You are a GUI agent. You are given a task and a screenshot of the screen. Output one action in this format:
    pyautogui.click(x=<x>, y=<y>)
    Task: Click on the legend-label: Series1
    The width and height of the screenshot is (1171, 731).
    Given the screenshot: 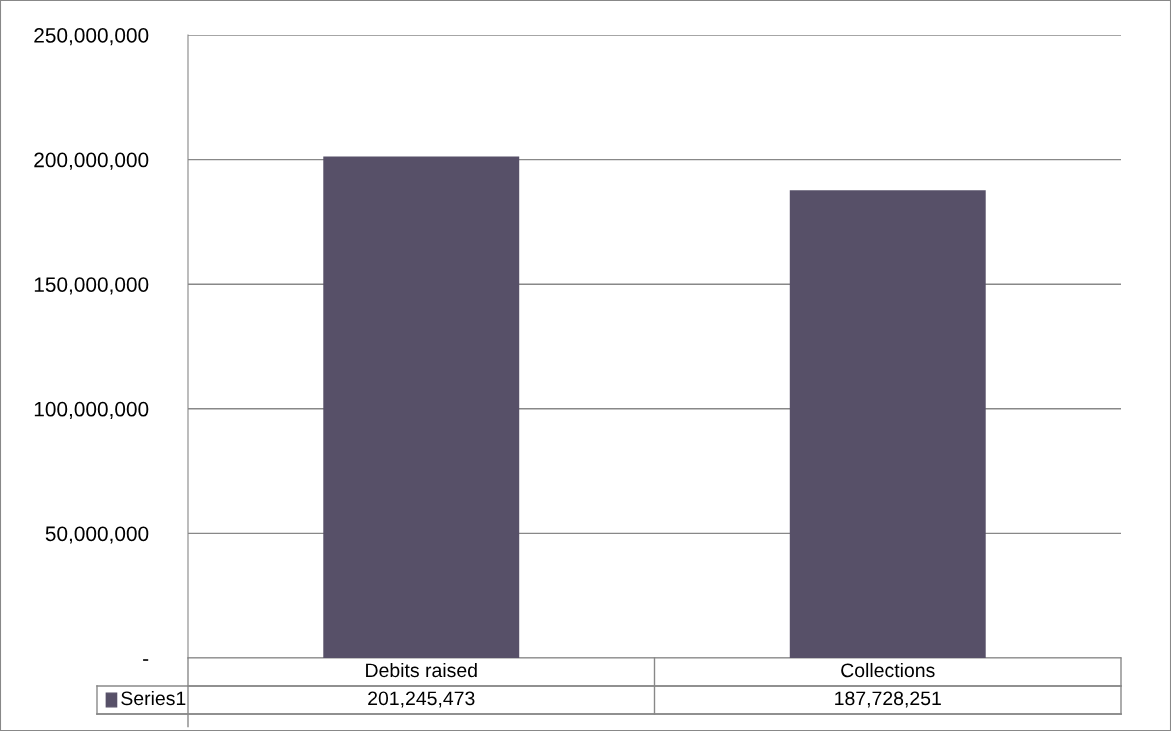 What is the action you would take?
    pyautogui.click(x=153, y=698)
    